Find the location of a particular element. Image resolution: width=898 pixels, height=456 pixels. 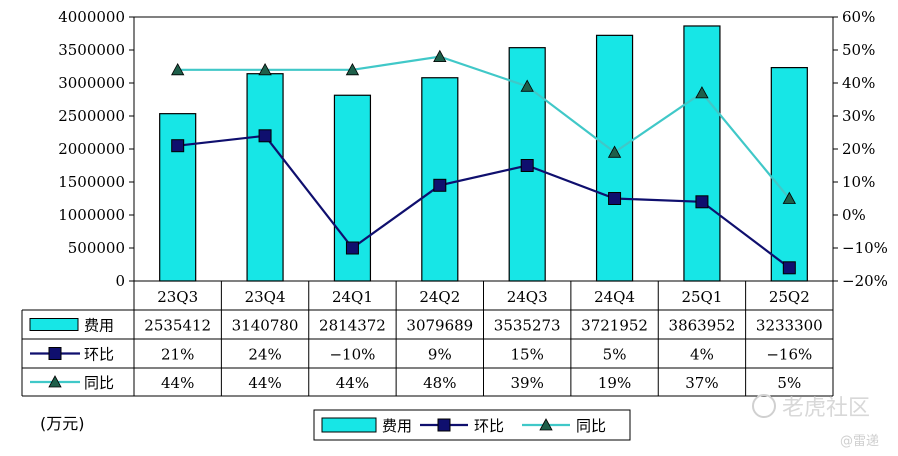

y-right-tick-label: 50% is located at coordinates (858, 50).